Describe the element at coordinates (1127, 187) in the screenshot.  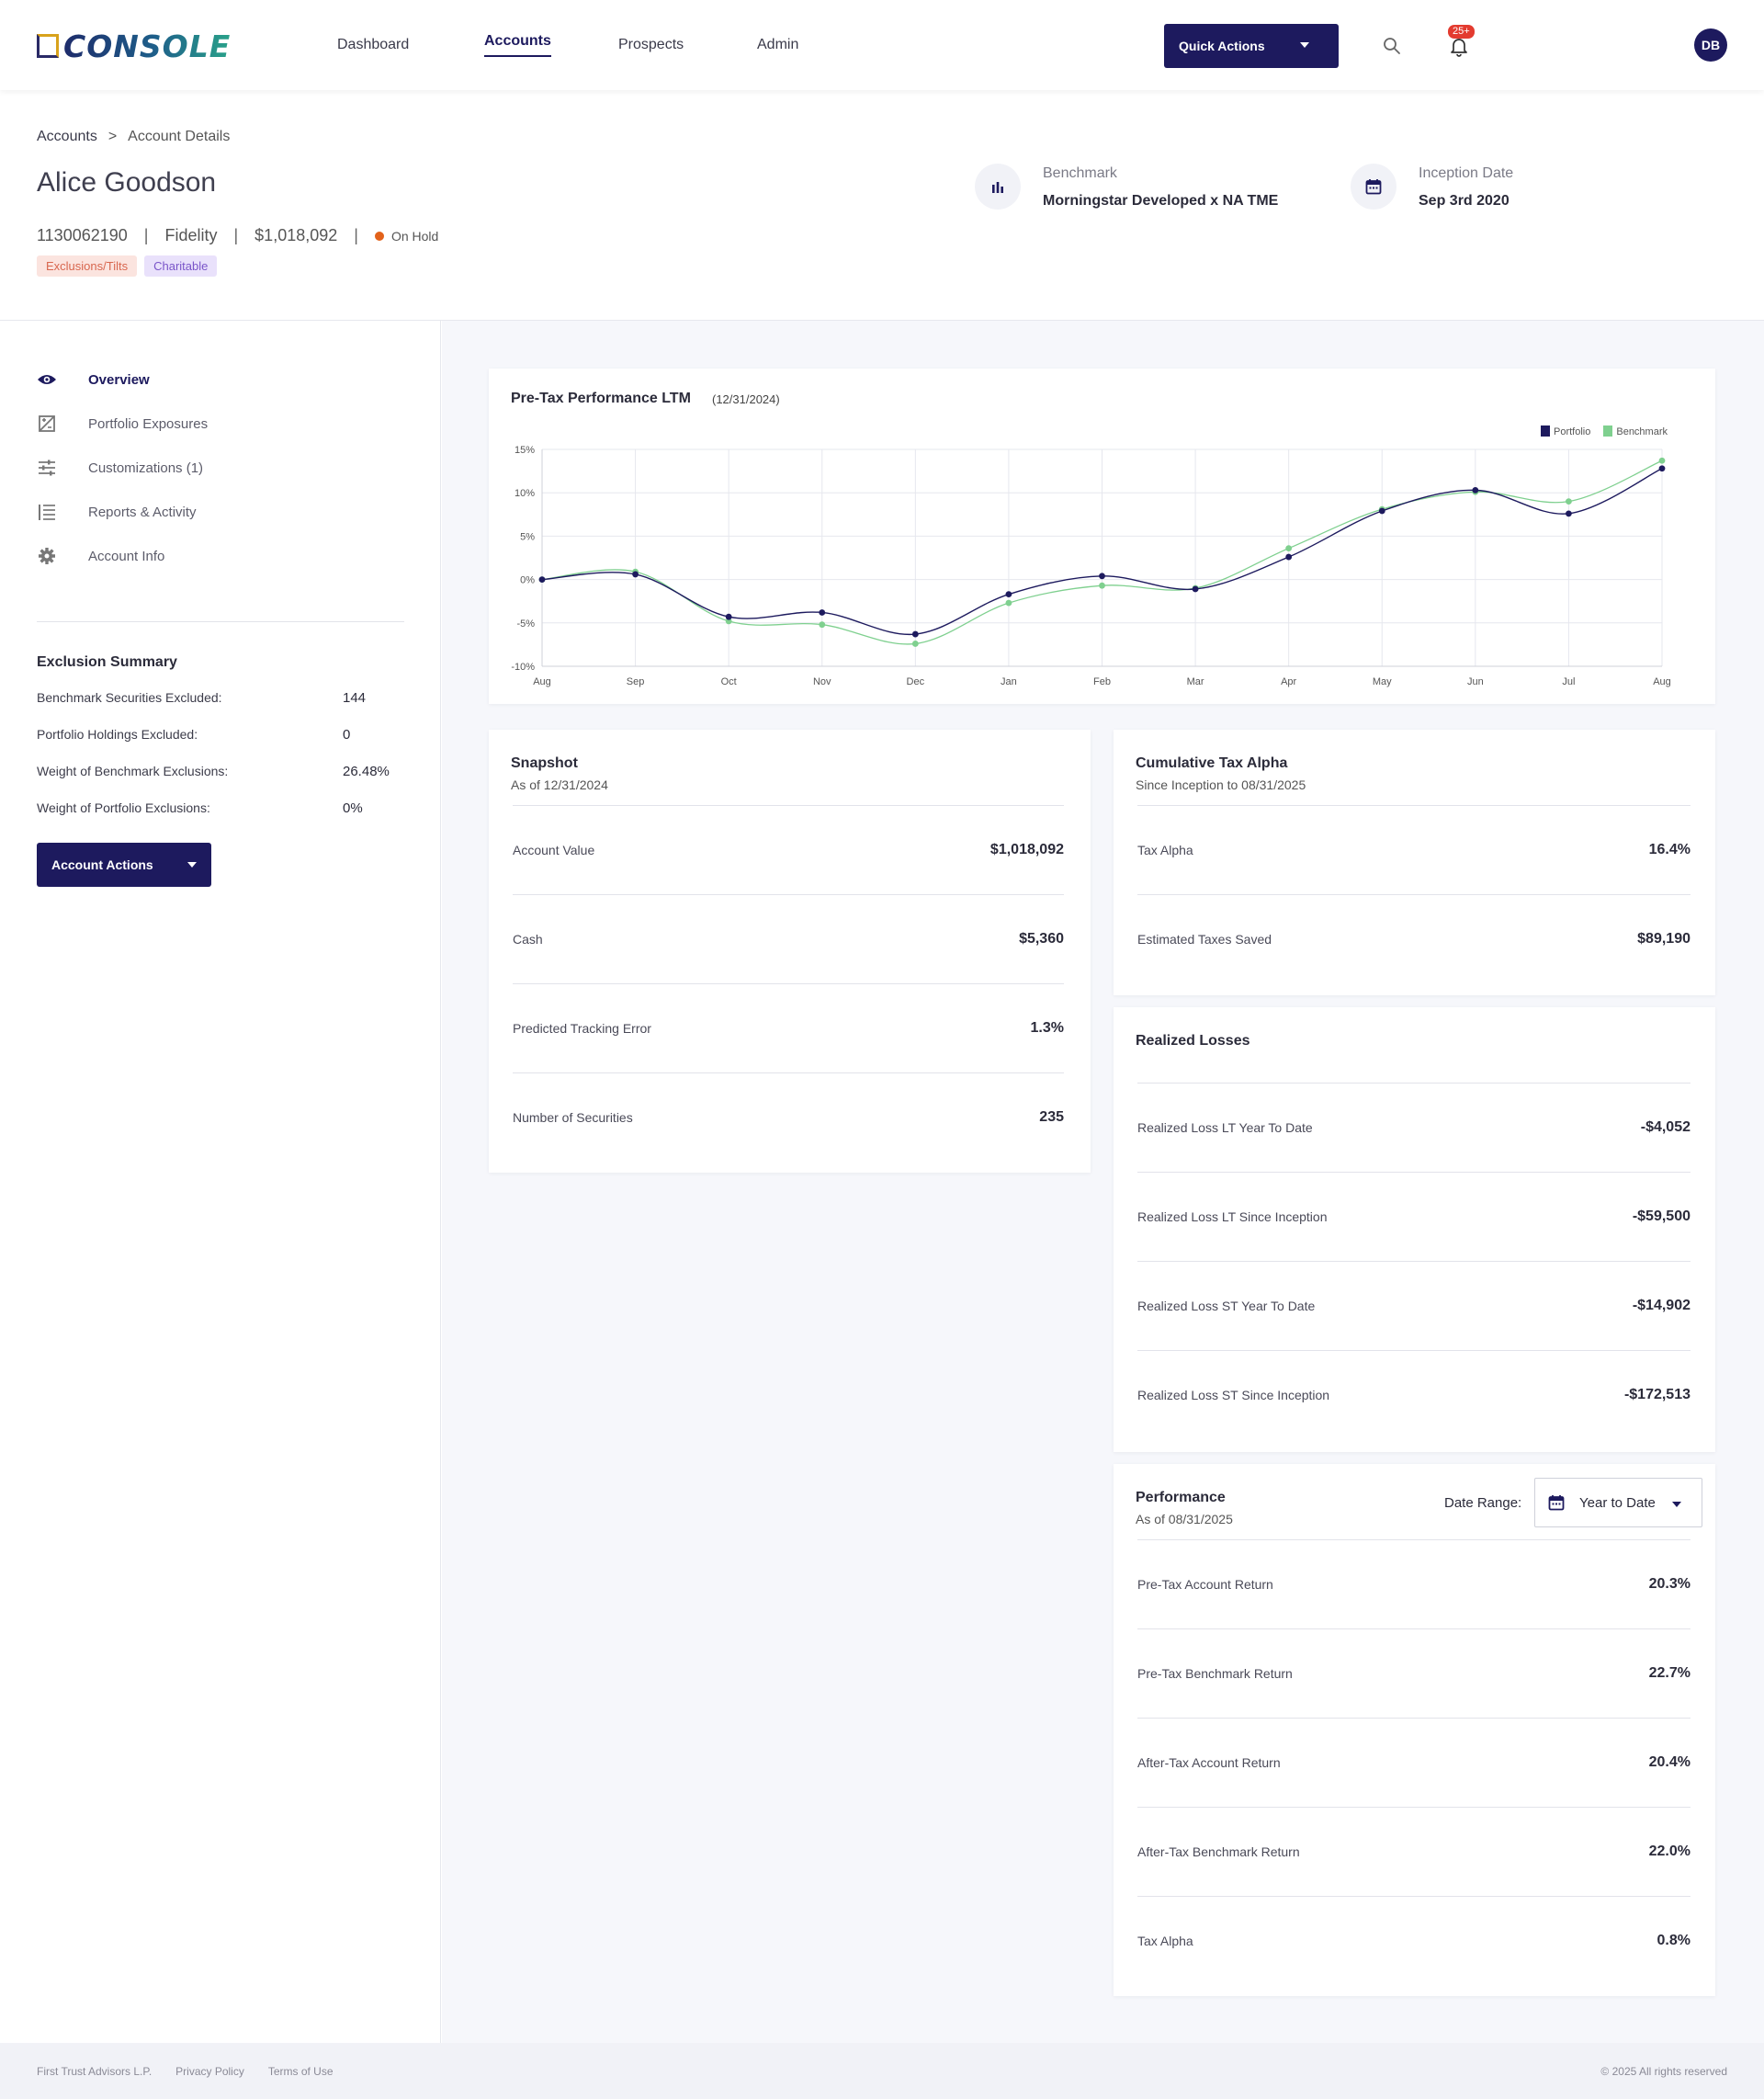
I see `benchmark-info: Benchmark Morningstar Developed x NA TME` at that location.